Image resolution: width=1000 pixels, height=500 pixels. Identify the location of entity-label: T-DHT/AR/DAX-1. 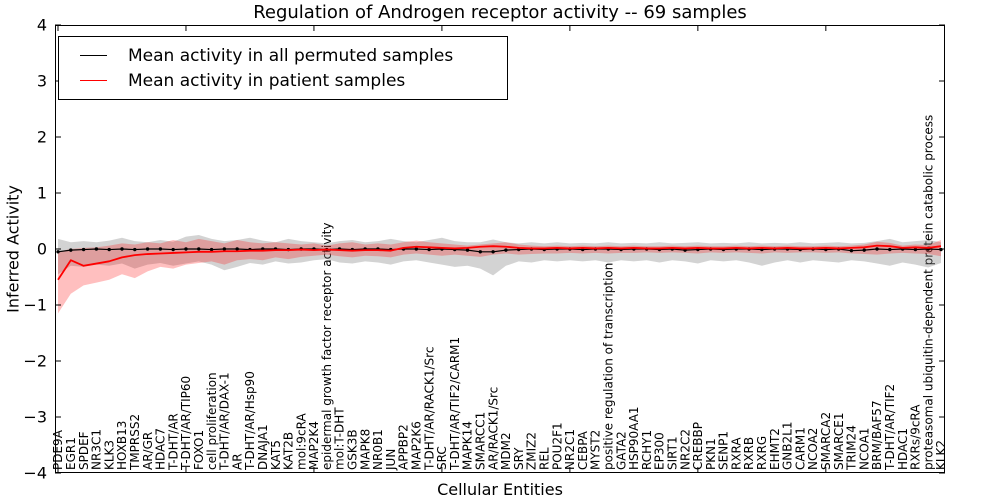
(225, 421).